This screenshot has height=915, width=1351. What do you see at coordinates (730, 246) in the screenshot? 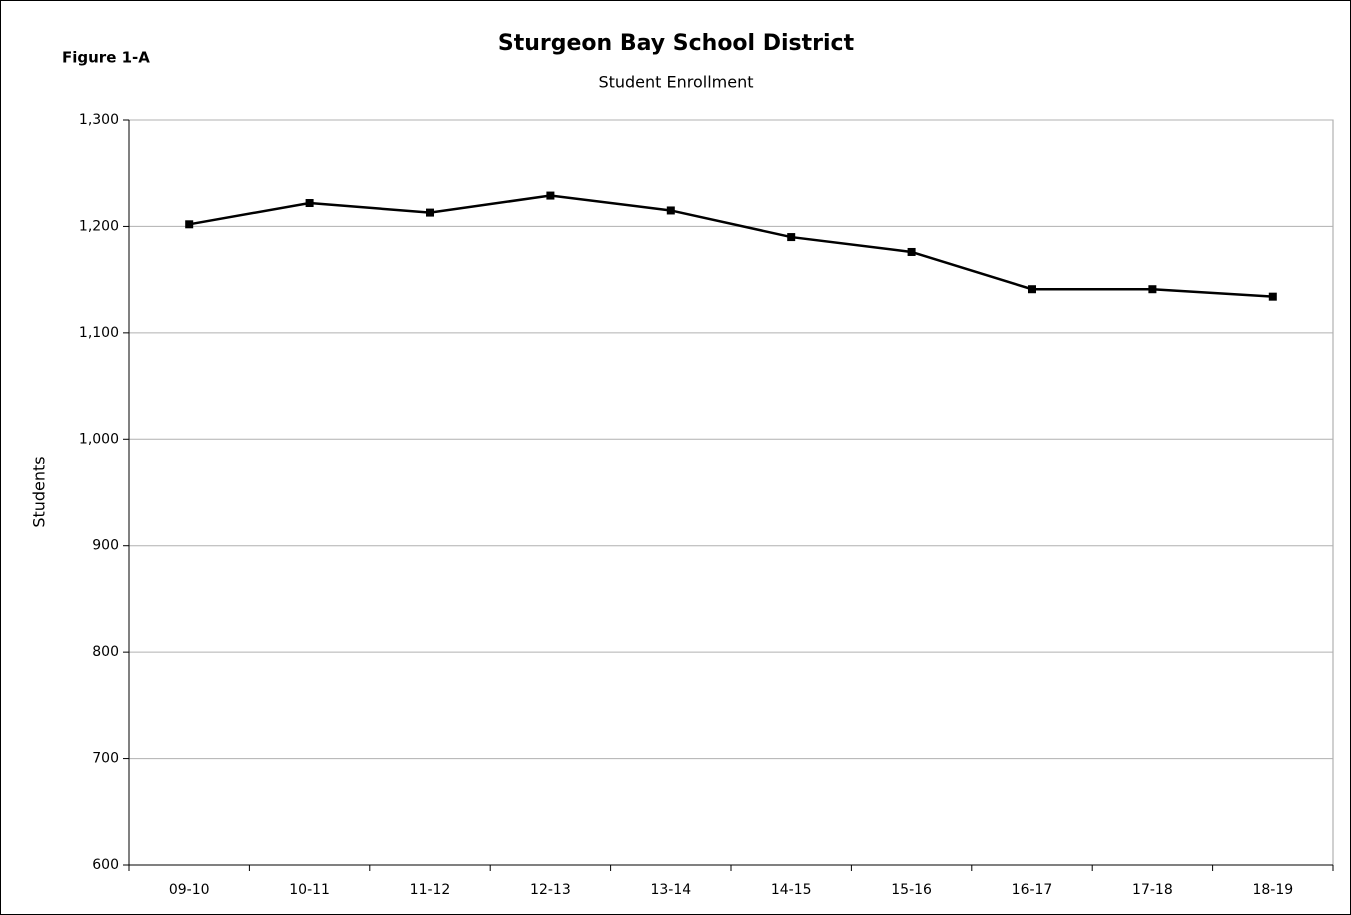
I see `line` at bounding box center [730, 246].